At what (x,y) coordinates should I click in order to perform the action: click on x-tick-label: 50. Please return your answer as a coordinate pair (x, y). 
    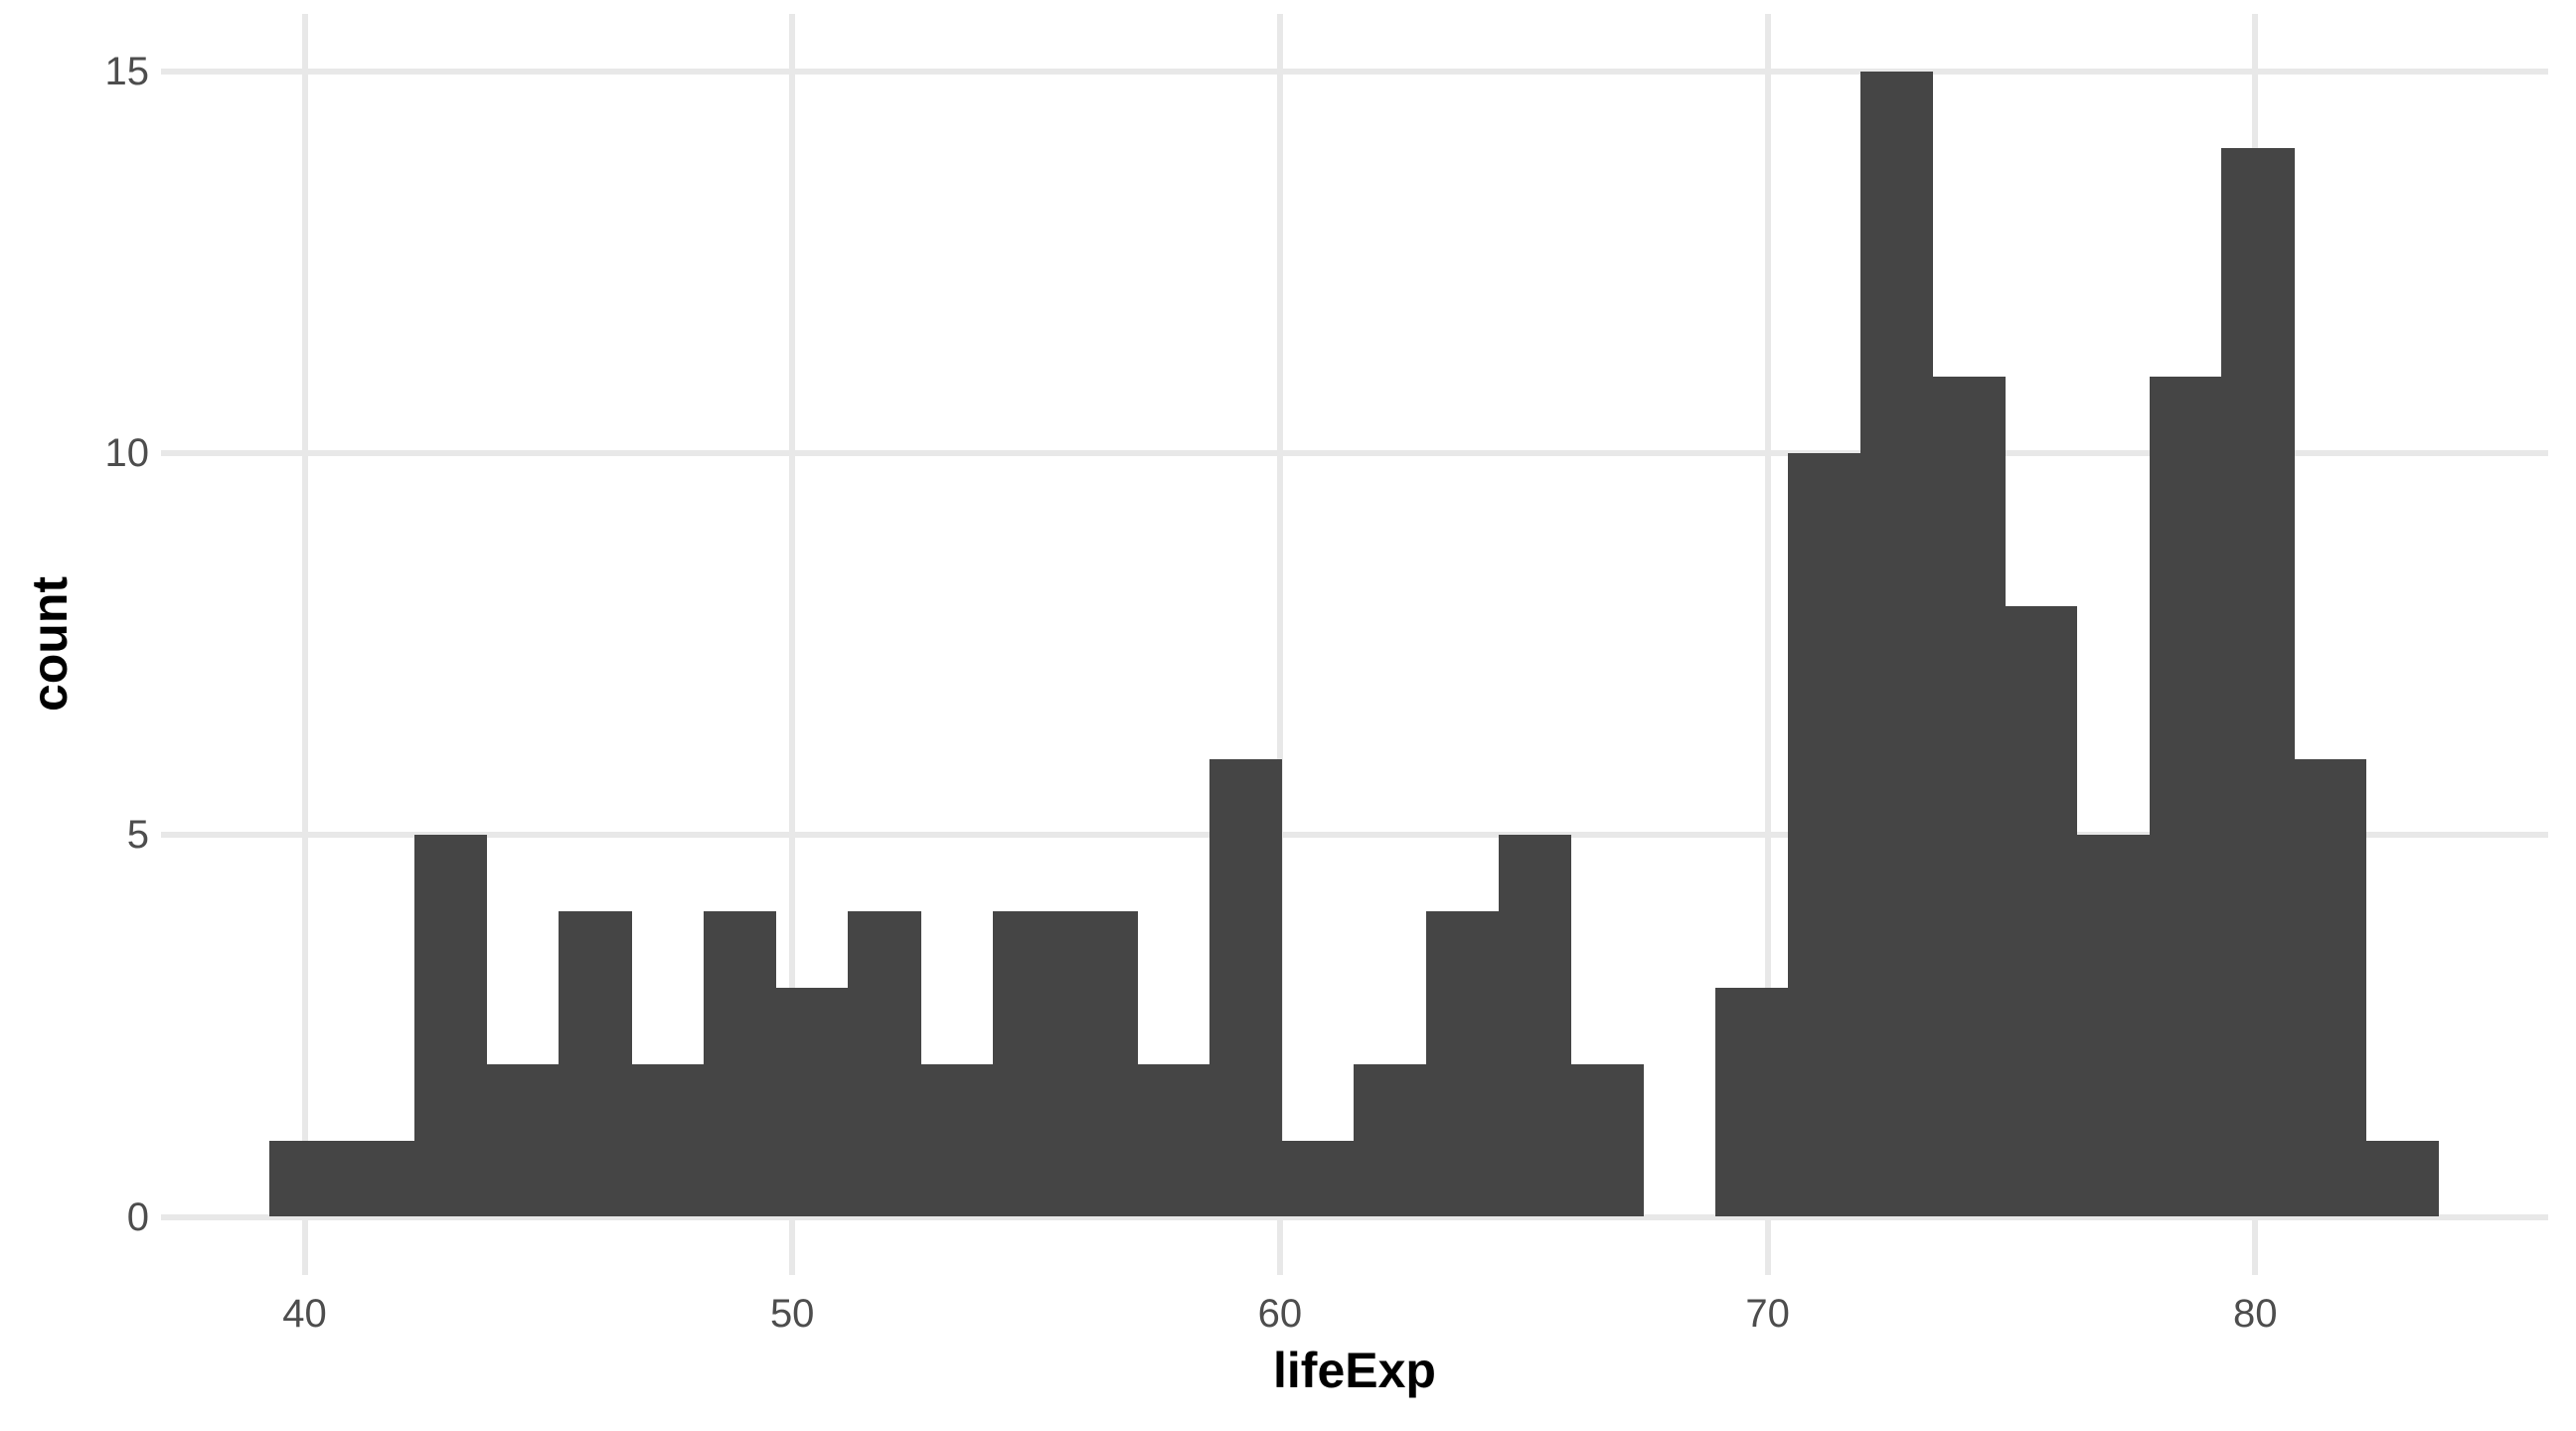
    Looking at the image, I should click on (792, 1314).